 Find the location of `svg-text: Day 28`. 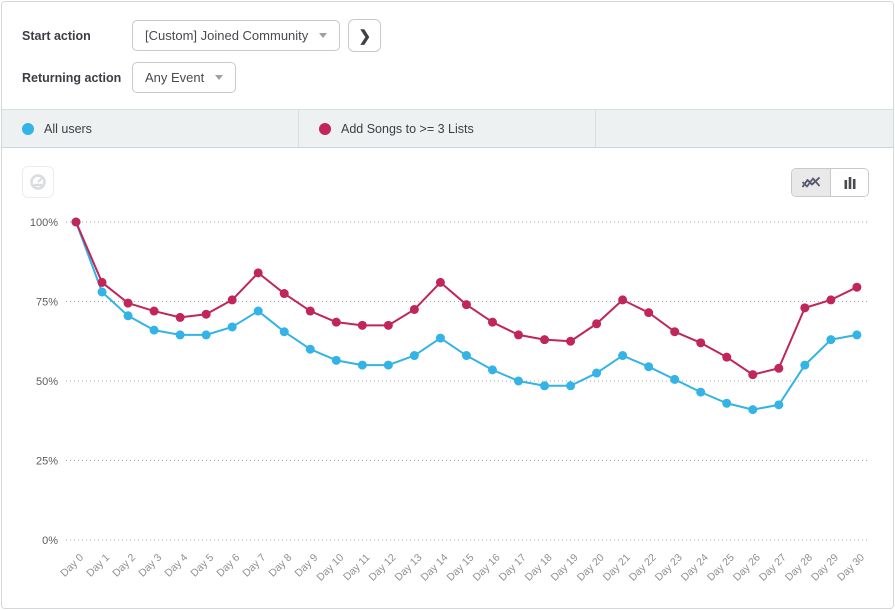

svg-text: Day 28 is located at coordinates (799, 568).